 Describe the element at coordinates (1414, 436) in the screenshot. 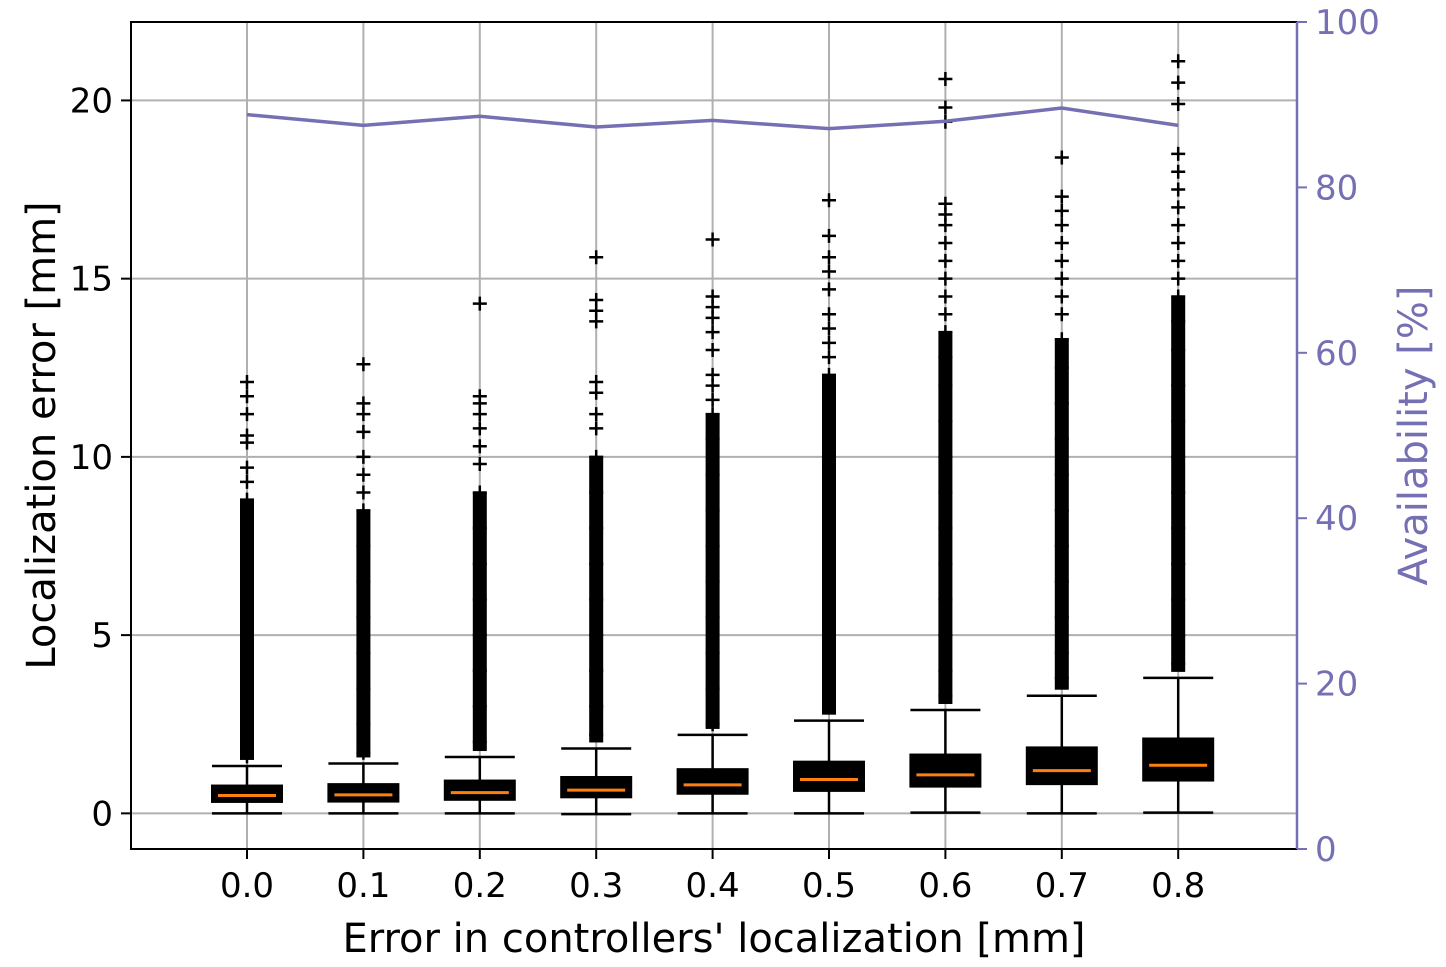

I see `y2-axis-title: Availability [%]` at that location.